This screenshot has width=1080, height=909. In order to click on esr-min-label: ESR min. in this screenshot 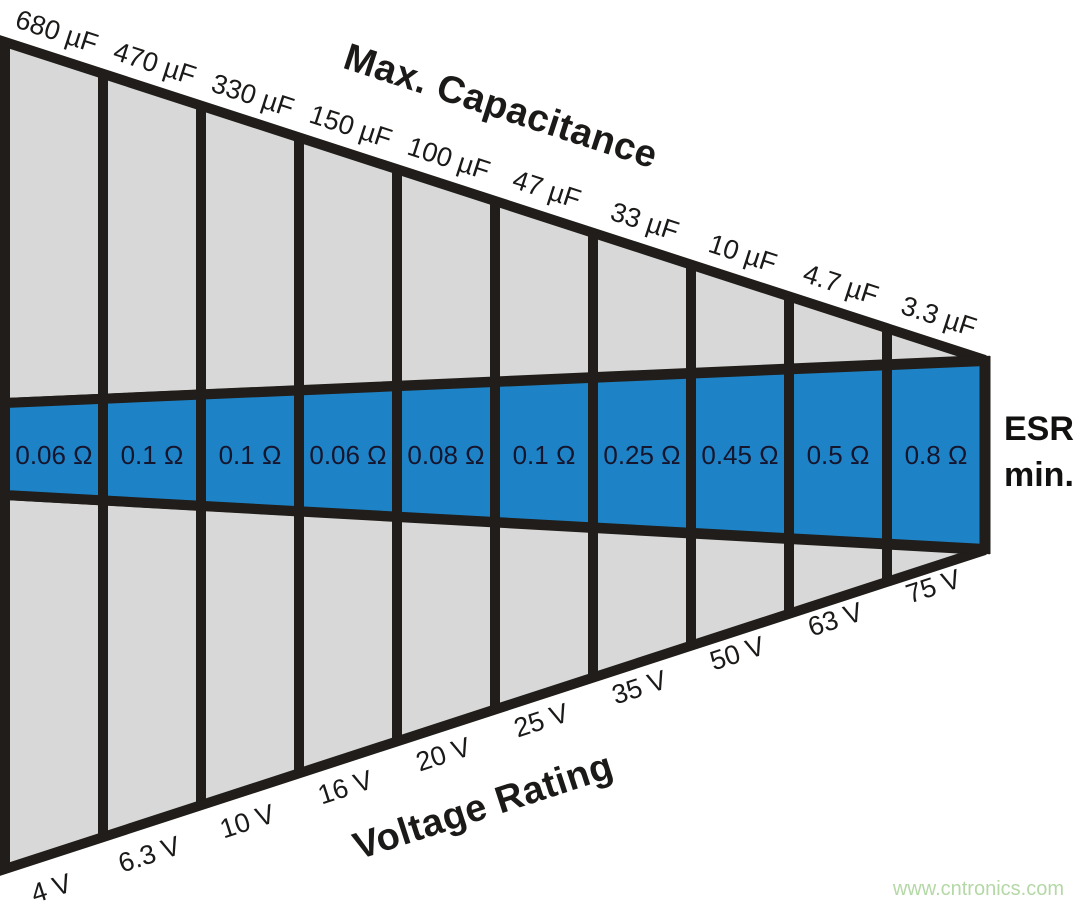, I will do `click(1039, 452)`.